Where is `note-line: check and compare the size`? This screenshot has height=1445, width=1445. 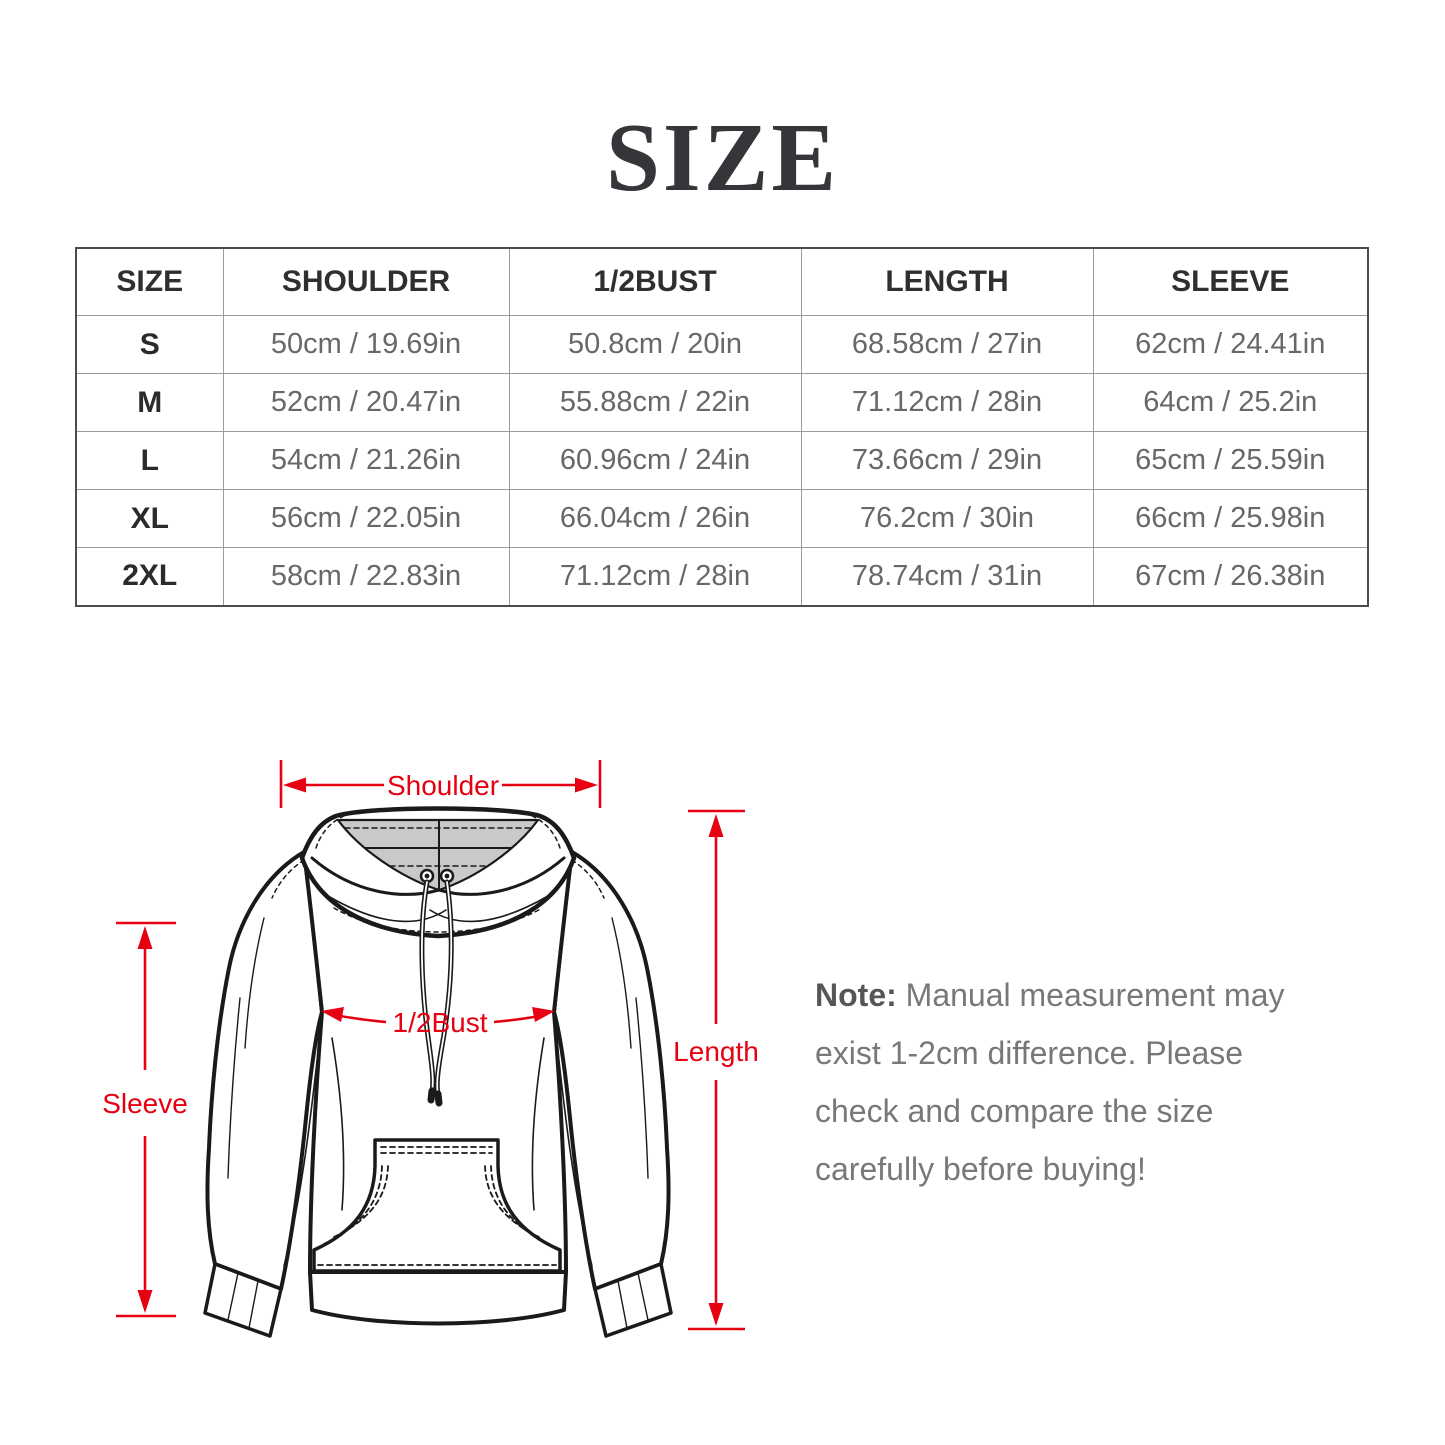 note-line: check and compare the size is located at coordinates (1014, 1111).